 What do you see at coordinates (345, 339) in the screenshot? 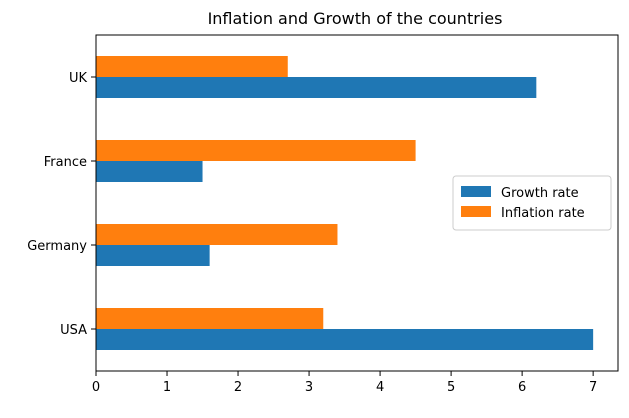
I see `bar-growth-rate-usa` at bounding box center [345, 339].